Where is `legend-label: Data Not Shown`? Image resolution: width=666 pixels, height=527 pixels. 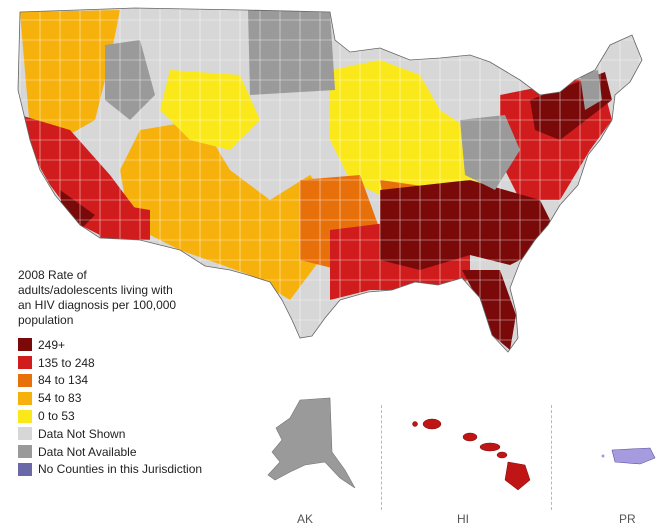 legend-label: Data Not Shown is located at coordinates (82, 433).